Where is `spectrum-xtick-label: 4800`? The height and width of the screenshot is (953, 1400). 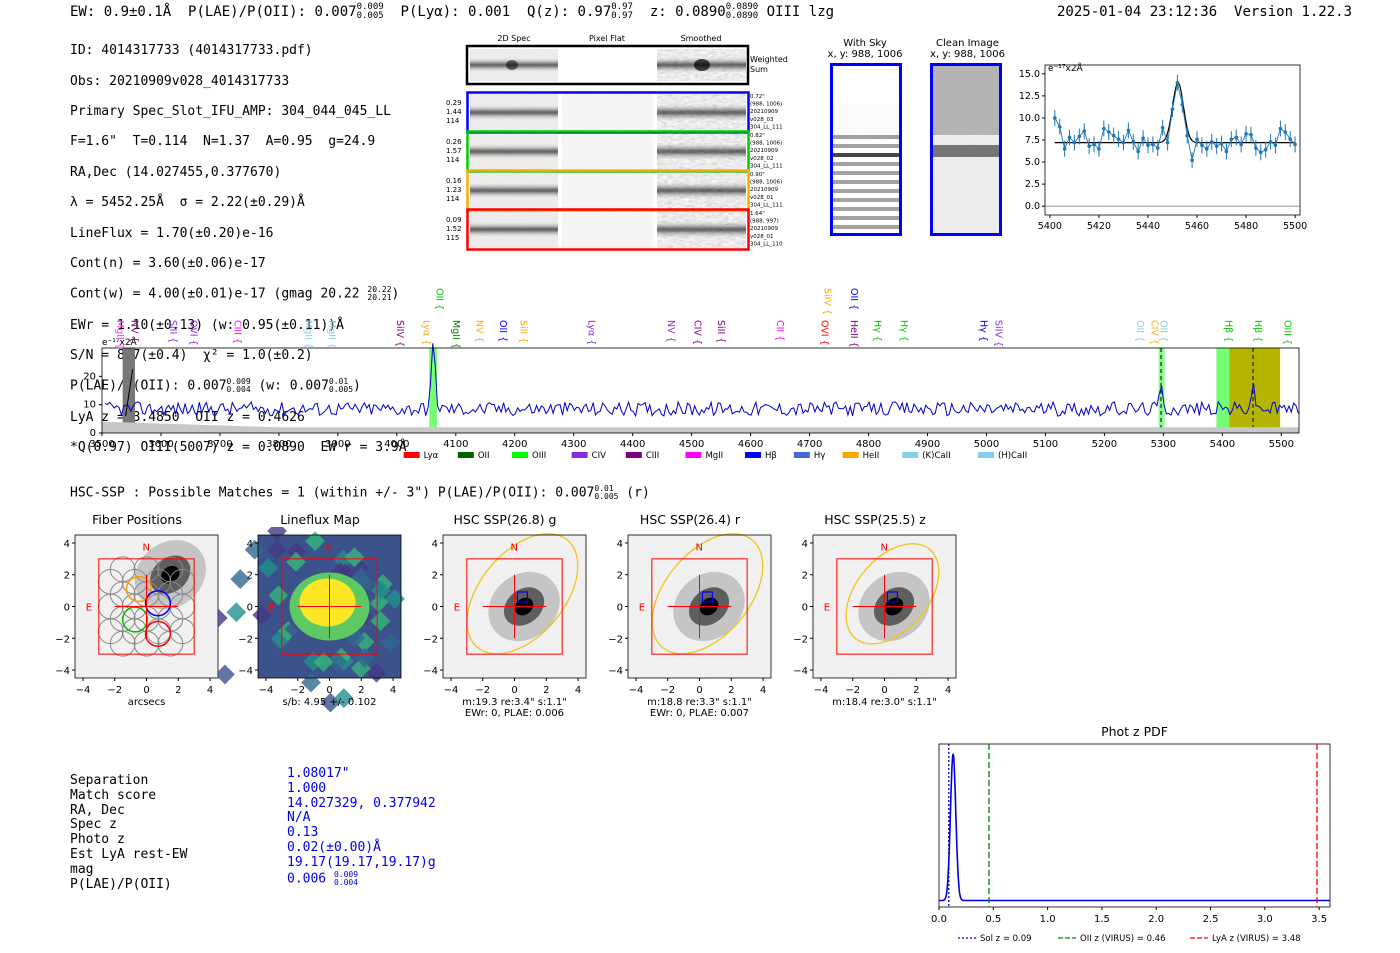
spectrum-xtick-label: 4800 is located at coordinates (868, 444).